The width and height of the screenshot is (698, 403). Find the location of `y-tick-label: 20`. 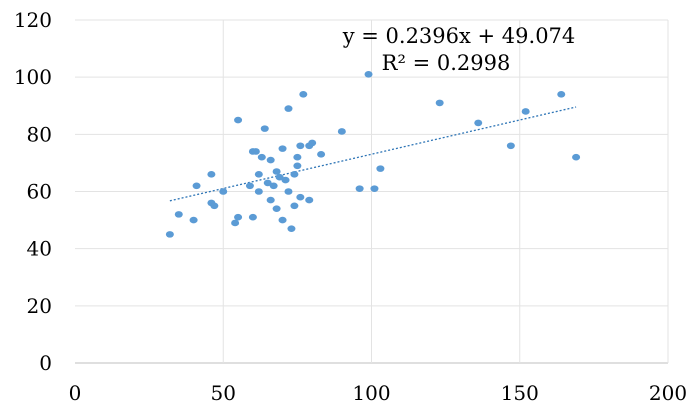

y-tick-label: 20 is located at coordinates (39, 306).